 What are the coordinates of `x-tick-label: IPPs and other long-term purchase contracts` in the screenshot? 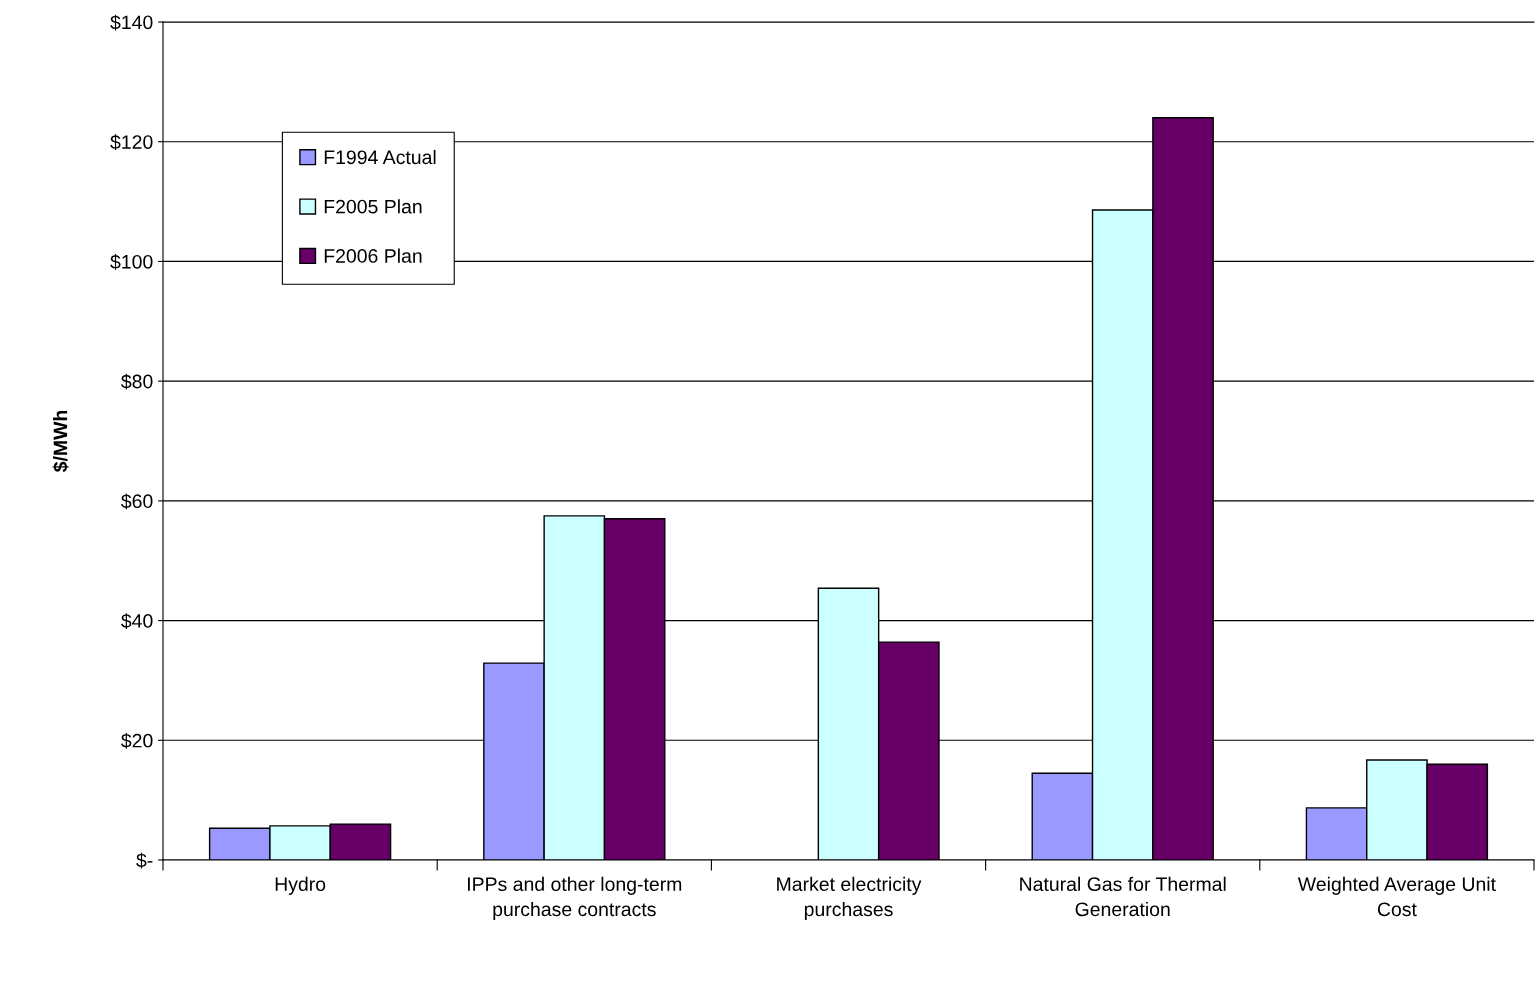 It's located at (575, 898).